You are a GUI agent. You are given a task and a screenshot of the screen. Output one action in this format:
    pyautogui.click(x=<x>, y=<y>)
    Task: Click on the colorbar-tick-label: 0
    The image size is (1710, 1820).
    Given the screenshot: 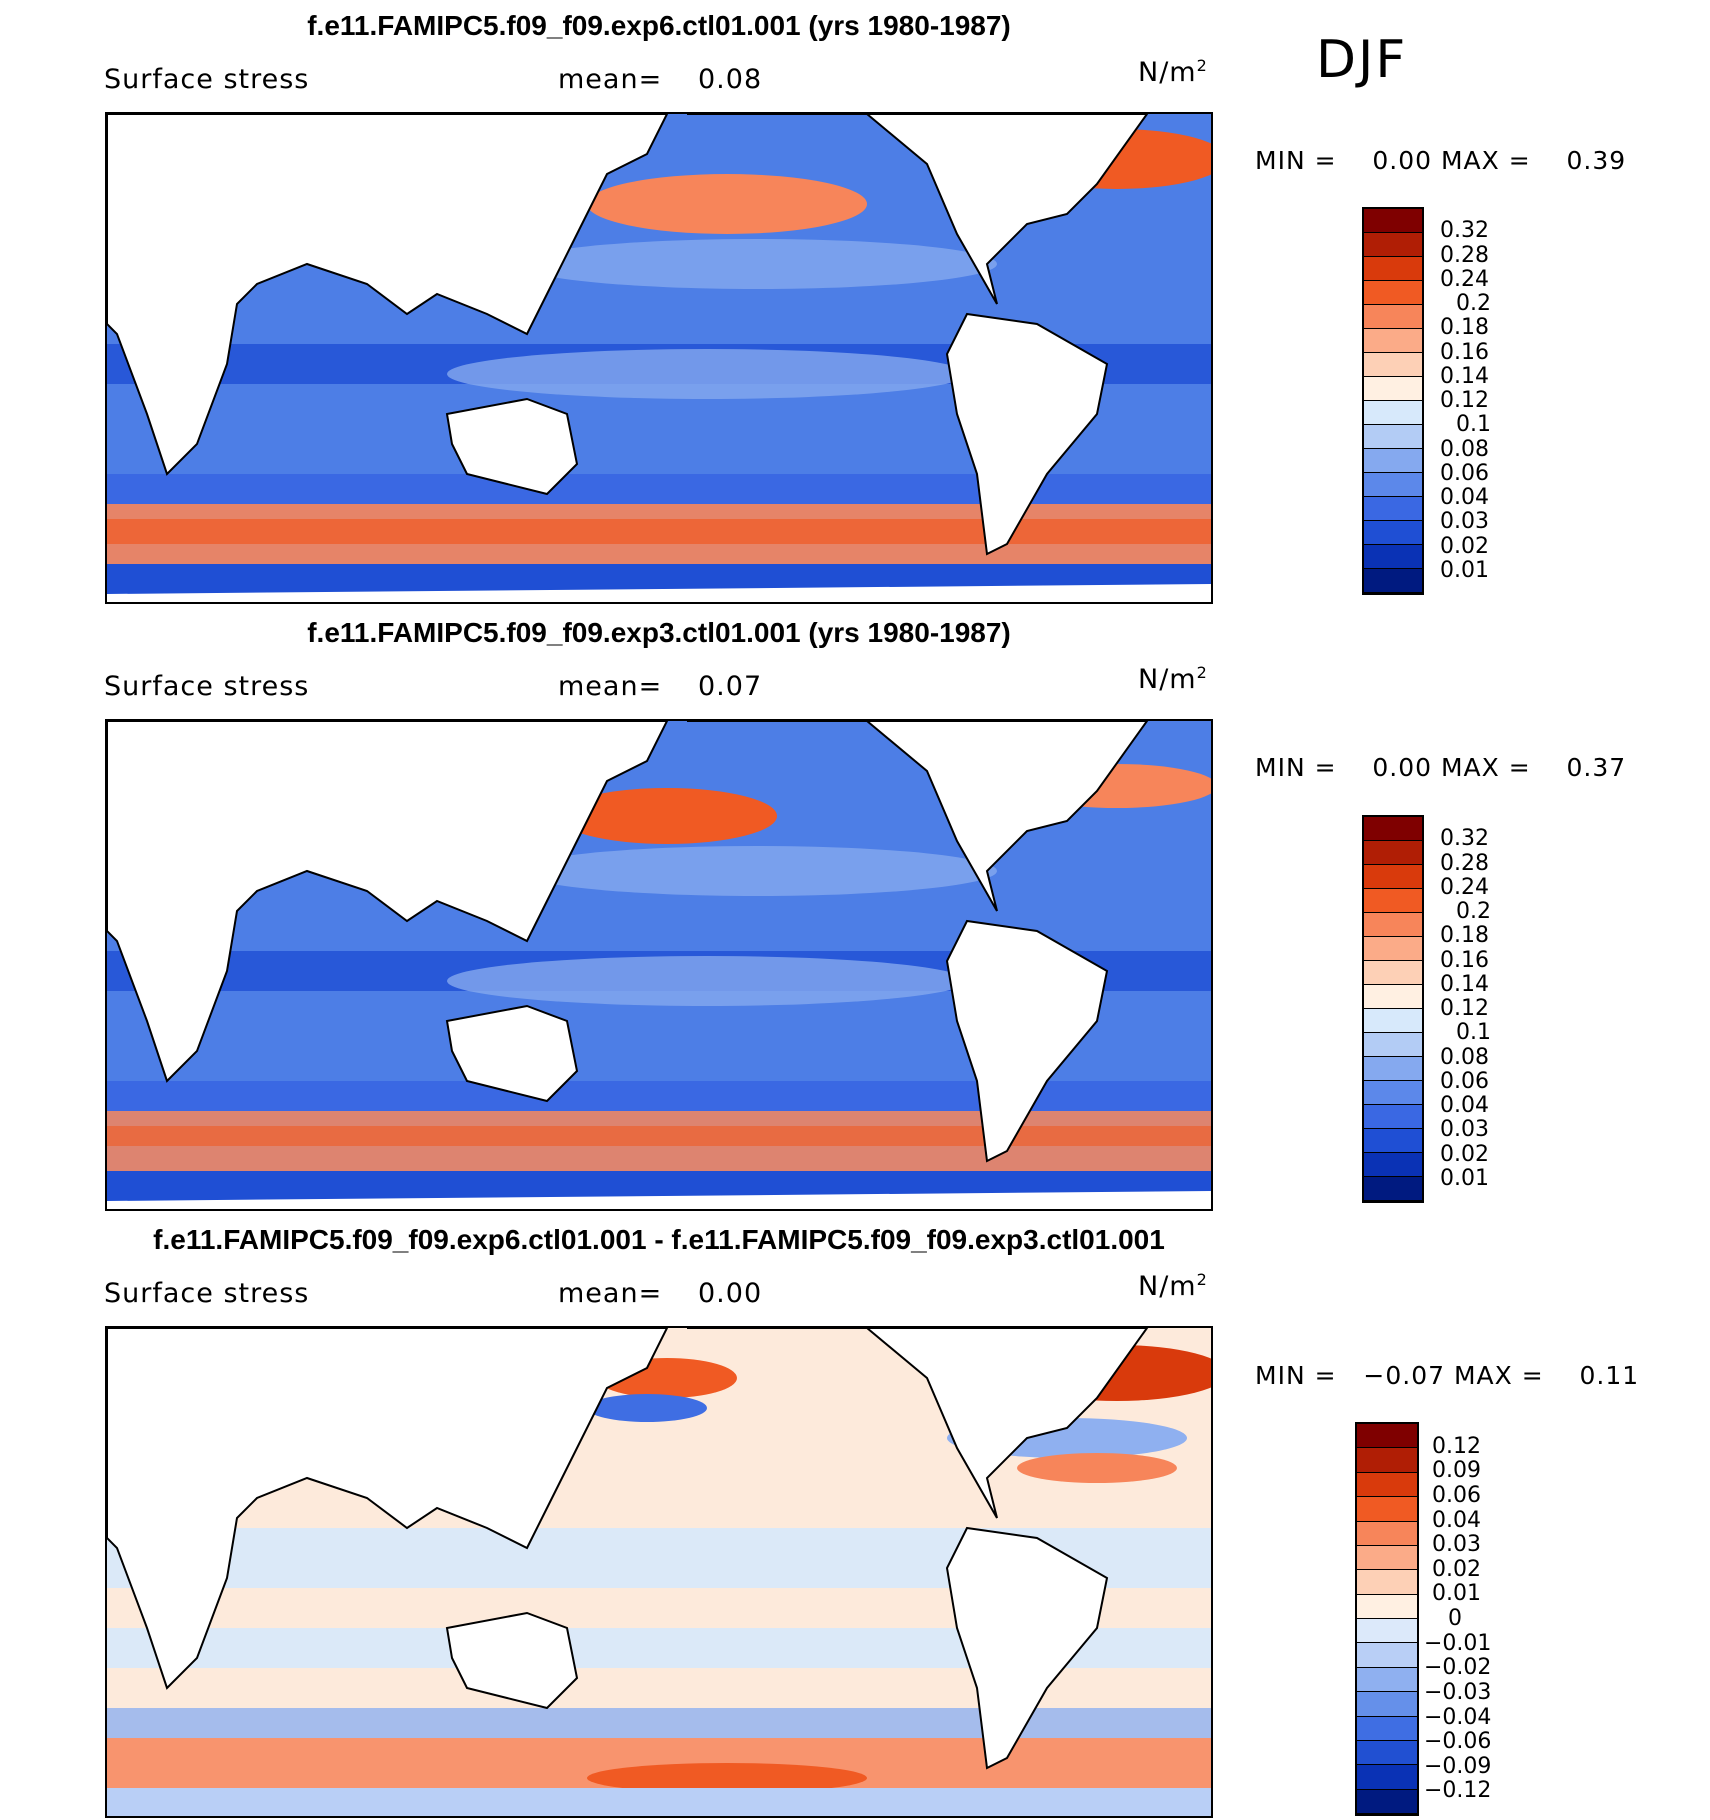 What is the action you would take?
    pyautogui.click(x=1455, y=1618)
    